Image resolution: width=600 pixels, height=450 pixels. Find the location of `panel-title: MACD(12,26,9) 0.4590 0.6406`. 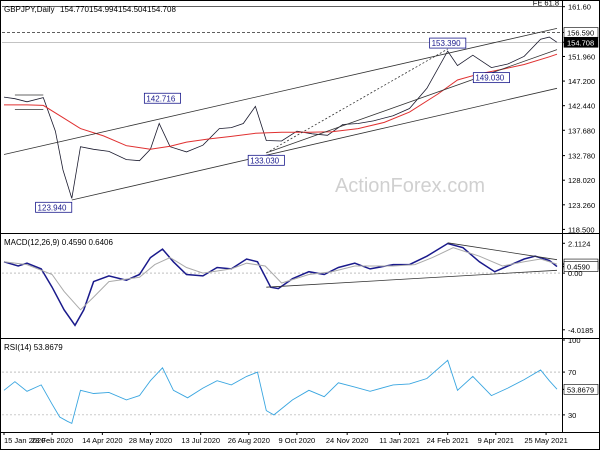

panel-title: MACD(12,26,9) 0.4590 0.6406 is located at coordinates (59, 242).